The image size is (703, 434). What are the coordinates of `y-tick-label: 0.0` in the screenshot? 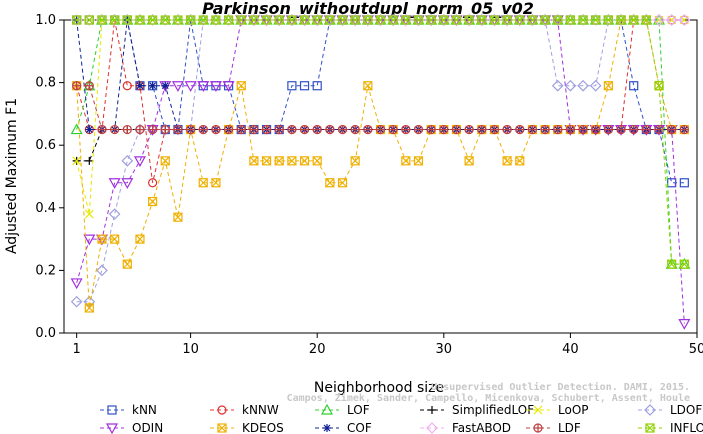 It's located at (45, 333).